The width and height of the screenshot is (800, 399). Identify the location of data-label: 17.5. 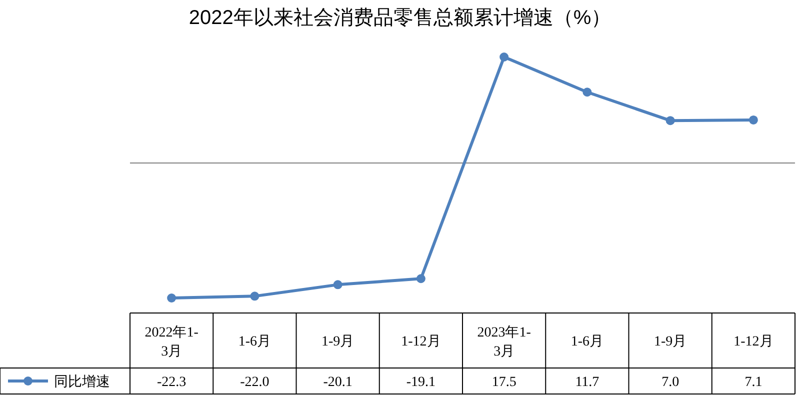
(504, 382).